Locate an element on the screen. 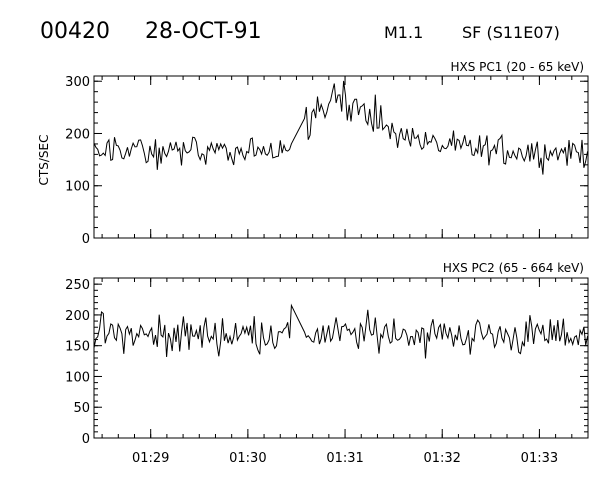  ytick-label-pc2: 50 is located at coordinates (81, 408).